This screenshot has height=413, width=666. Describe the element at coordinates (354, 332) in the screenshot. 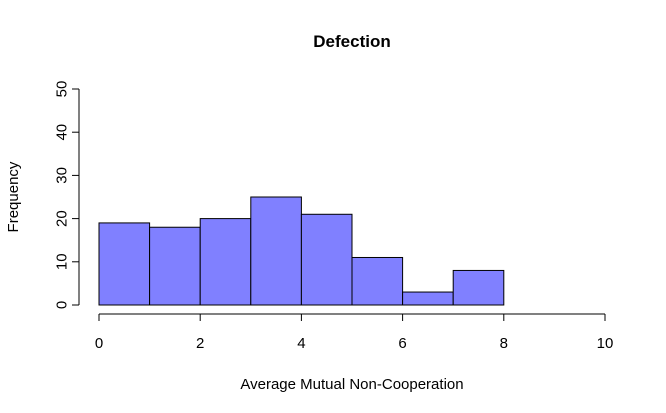

I see `x-axis: 0 2 4 6 8 10` at that location.